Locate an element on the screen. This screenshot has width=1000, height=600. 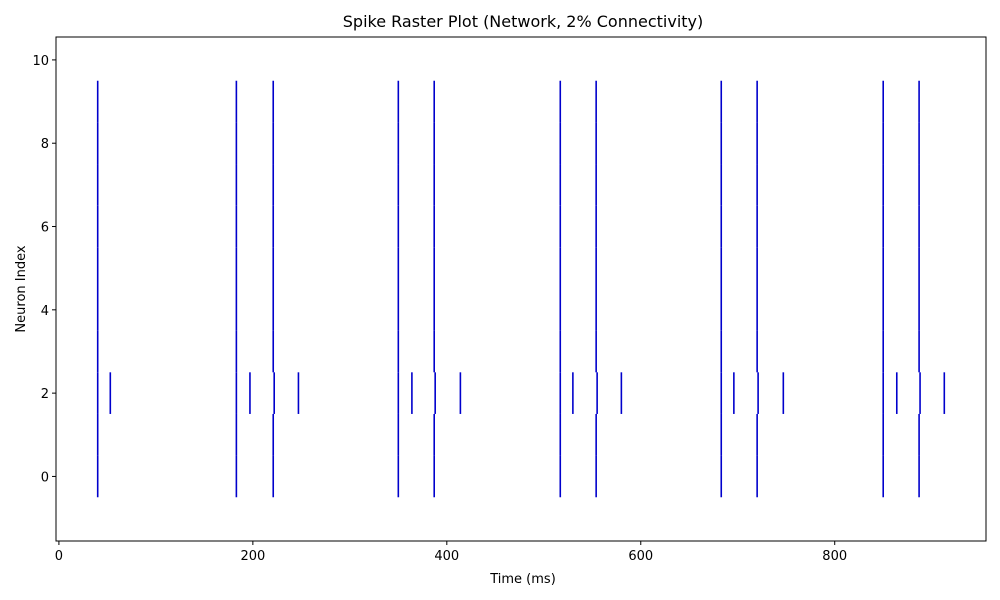
x-axis: 0 200 400 600 800 is located at coordinates (451, 552).